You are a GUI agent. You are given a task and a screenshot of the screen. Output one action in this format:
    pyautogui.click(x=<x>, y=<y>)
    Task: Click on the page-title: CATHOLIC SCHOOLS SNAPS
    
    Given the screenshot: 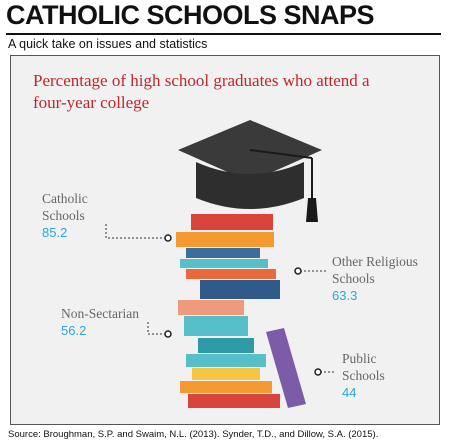 What is the action you would take?
    pyautogui.click(x=190, y=15)
    